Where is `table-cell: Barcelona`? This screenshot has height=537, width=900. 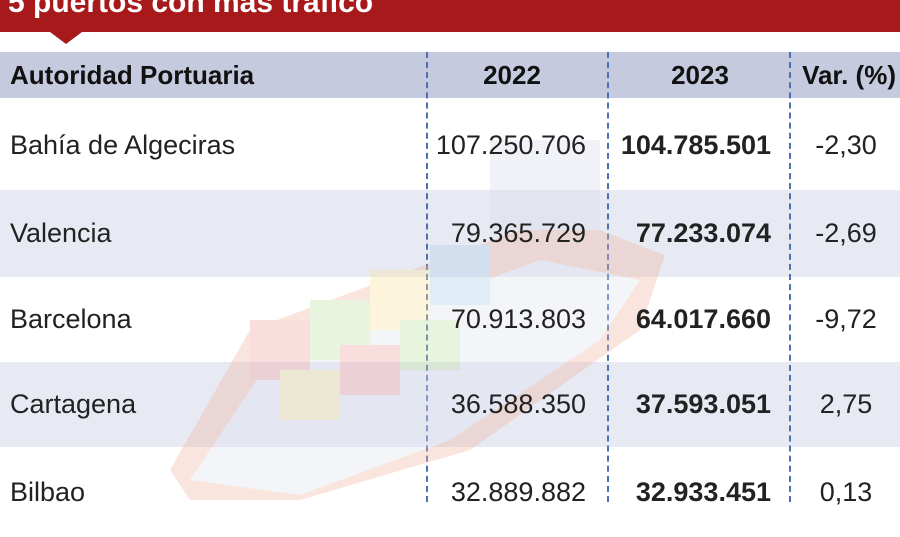
table-cell: Barcelona is located at coordinates (71, 319).